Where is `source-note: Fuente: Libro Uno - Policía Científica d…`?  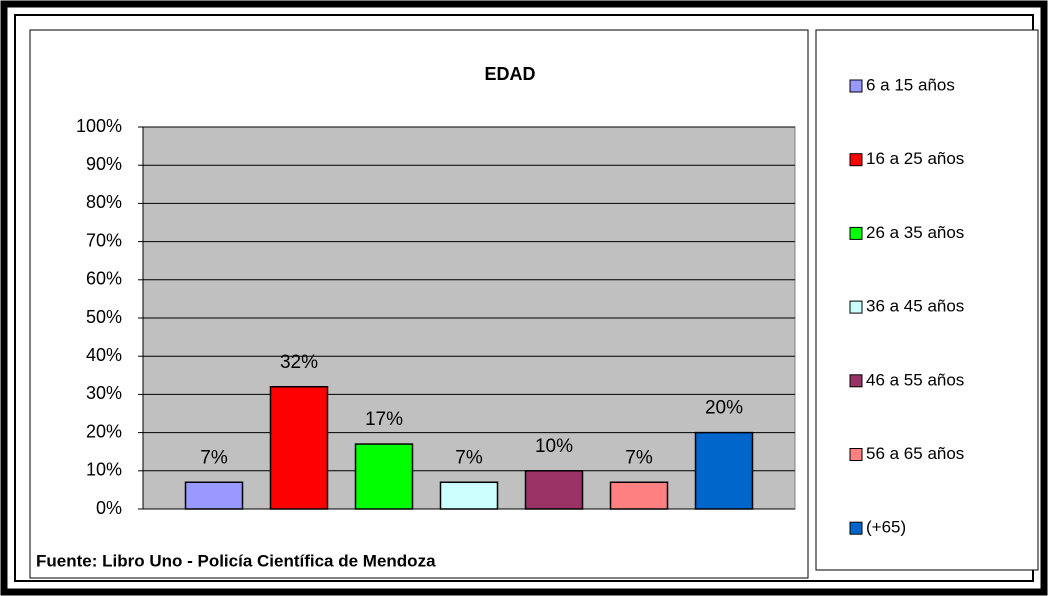
source-note: Fuente: Libro Uno - Policía Científica d… is located at coordinates (236, 560).